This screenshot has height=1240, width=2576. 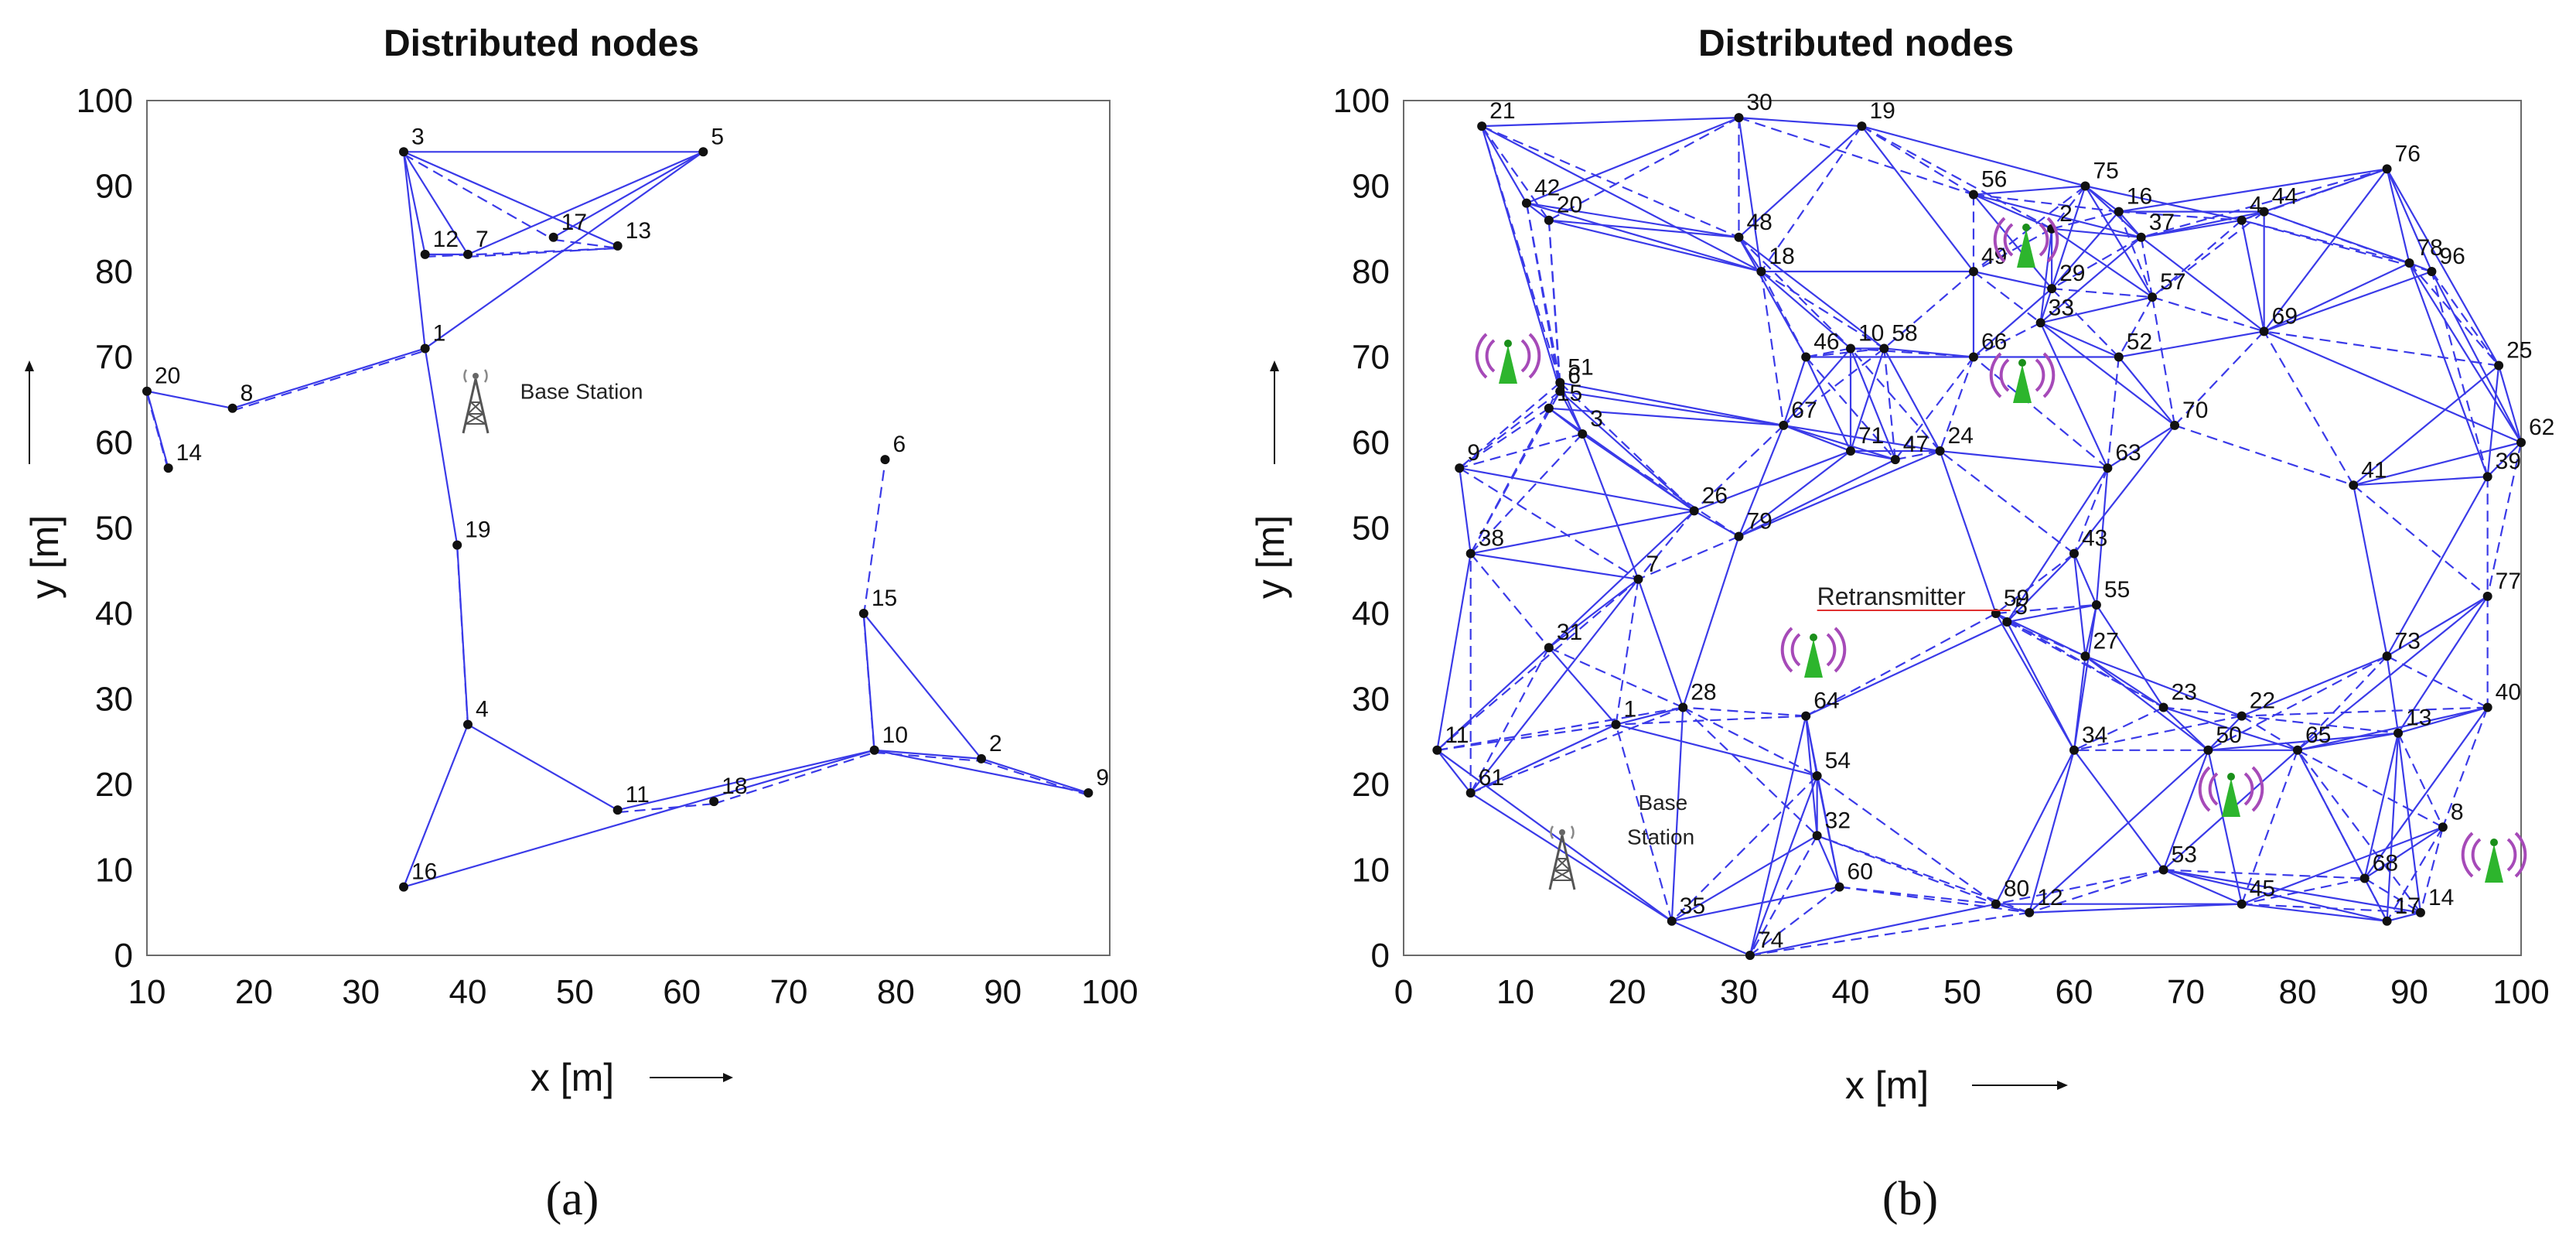 What do you see at coordinates (1570, 393) in the screenshot?
I see `node-label: 15` at bounding box center [1570, 393].